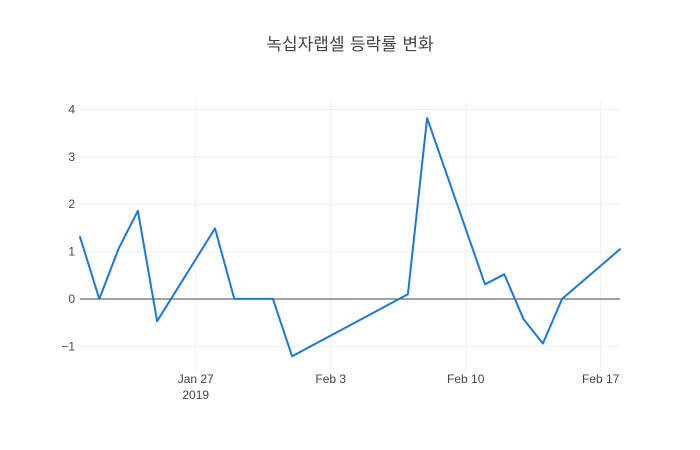 The image size is (700, 450). I want to click on x-tick-label: Feb 10, so click(466, 379).